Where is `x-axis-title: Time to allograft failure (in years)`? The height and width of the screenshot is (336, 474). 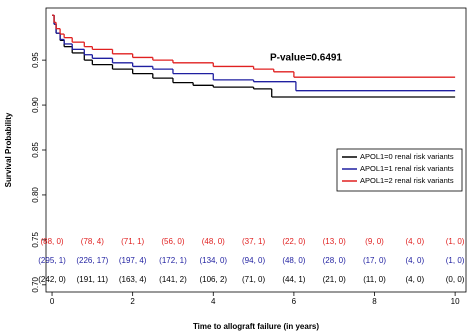 x-axis-title: Time to allograft failure (in years) is located at coordinates (256, 326).